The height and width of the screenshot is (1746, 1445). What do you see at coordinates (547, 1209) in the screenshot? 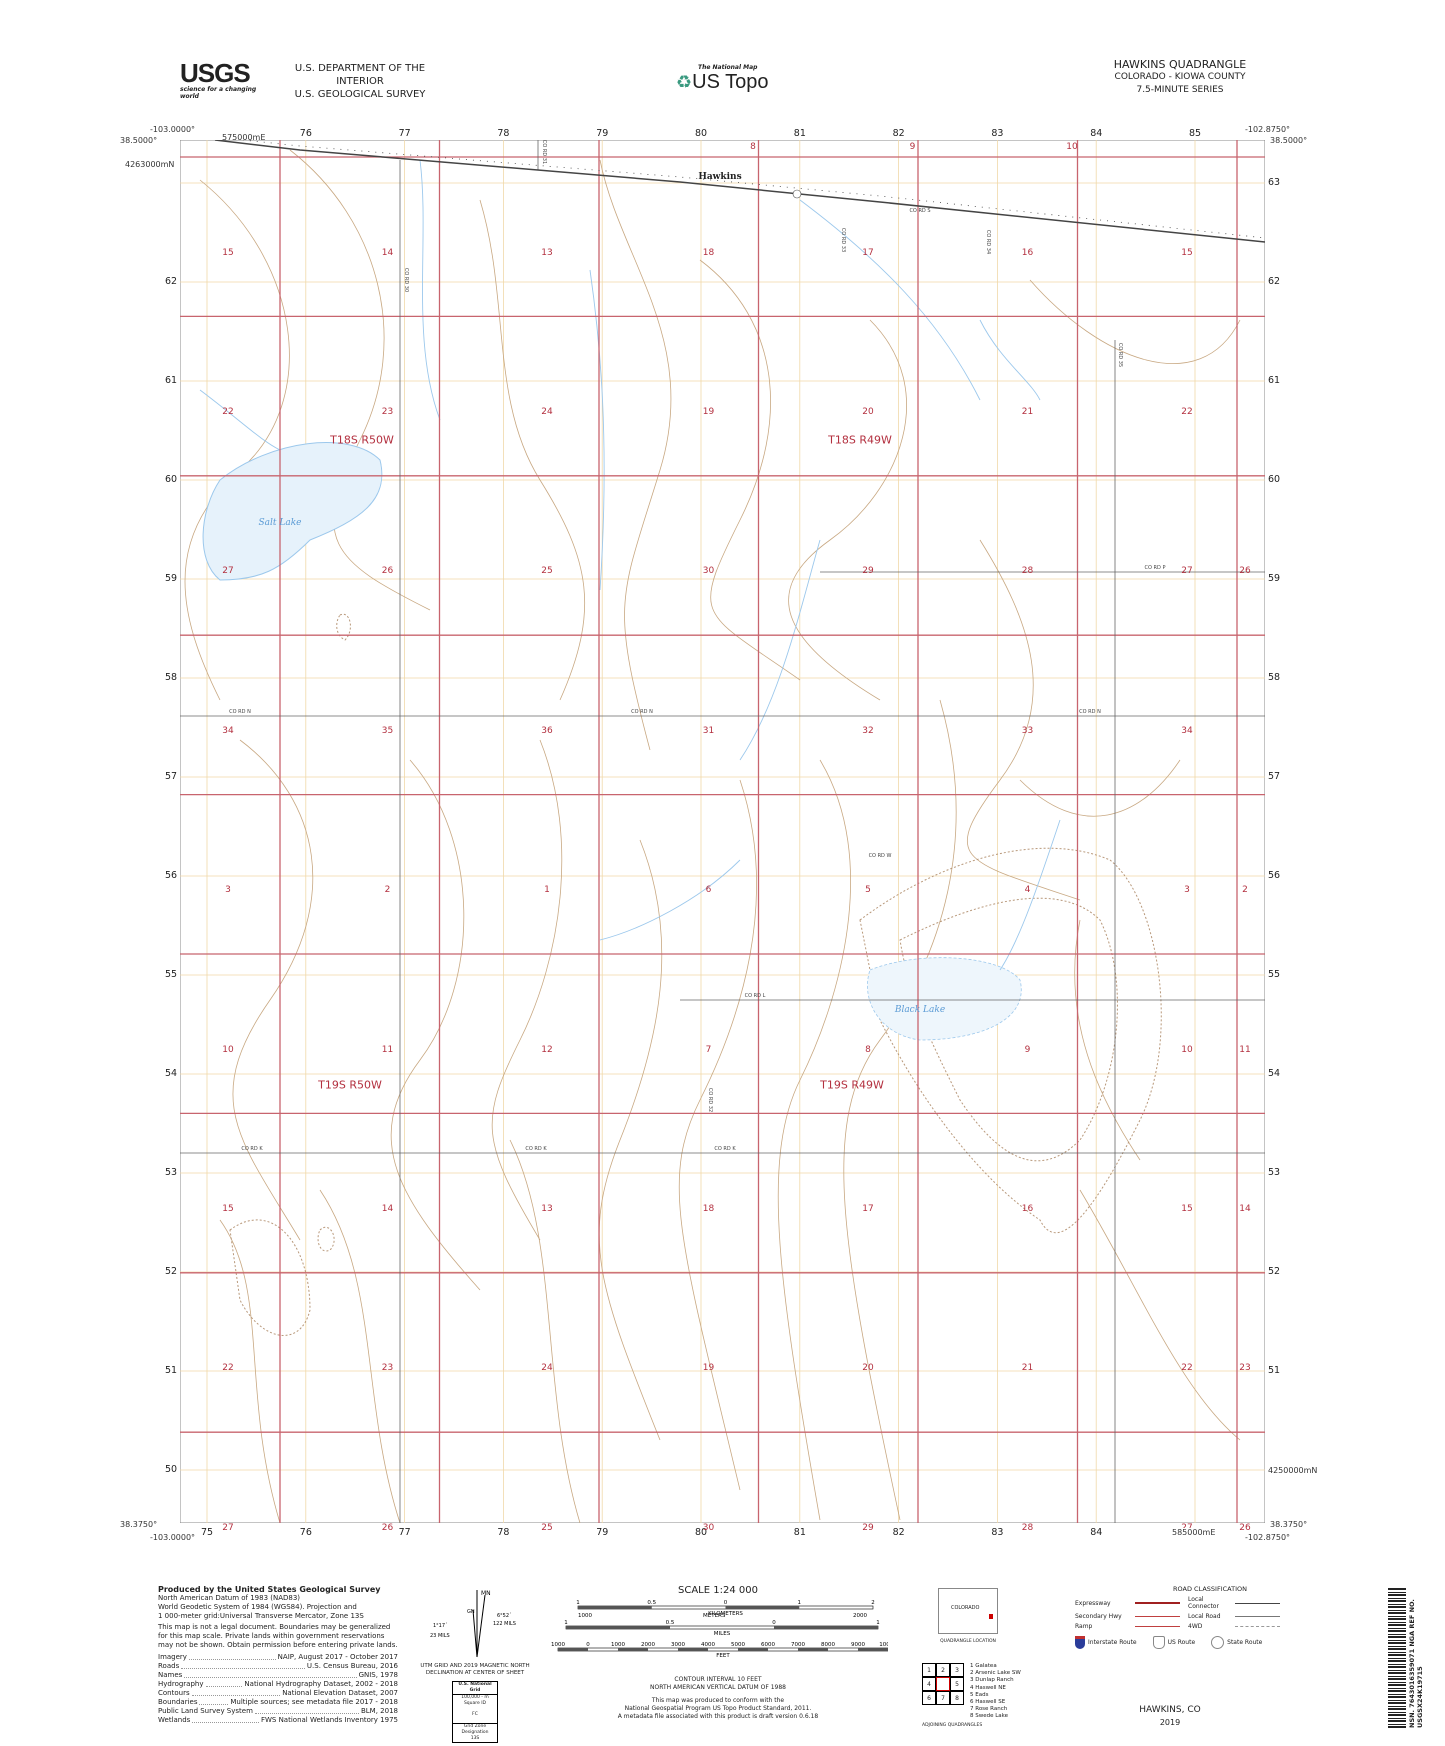
I see `section-number: 13` at bounding box center [547, 1209].